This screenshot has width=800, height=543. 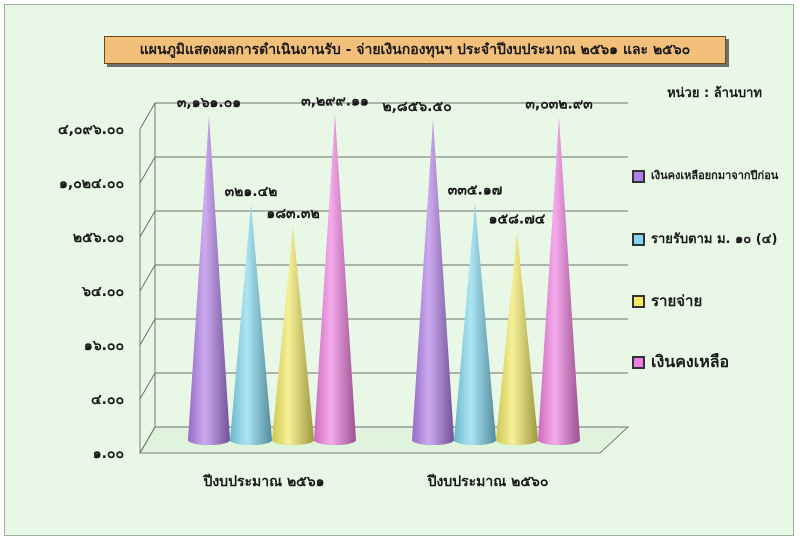 What do you see at coordinates (690, 361) in the screenshot?
I see `legend-label: เงินคงเหลือ` at bounding box center [690, 361].